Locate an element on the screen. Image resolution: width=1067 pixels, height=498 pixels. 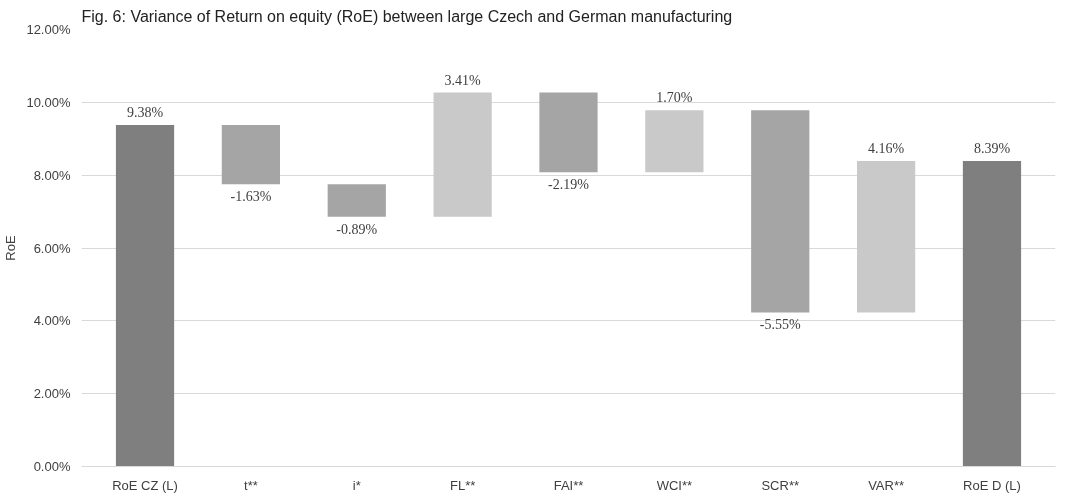
x-tick-label: VAR** is located at coordinates (886, 485).